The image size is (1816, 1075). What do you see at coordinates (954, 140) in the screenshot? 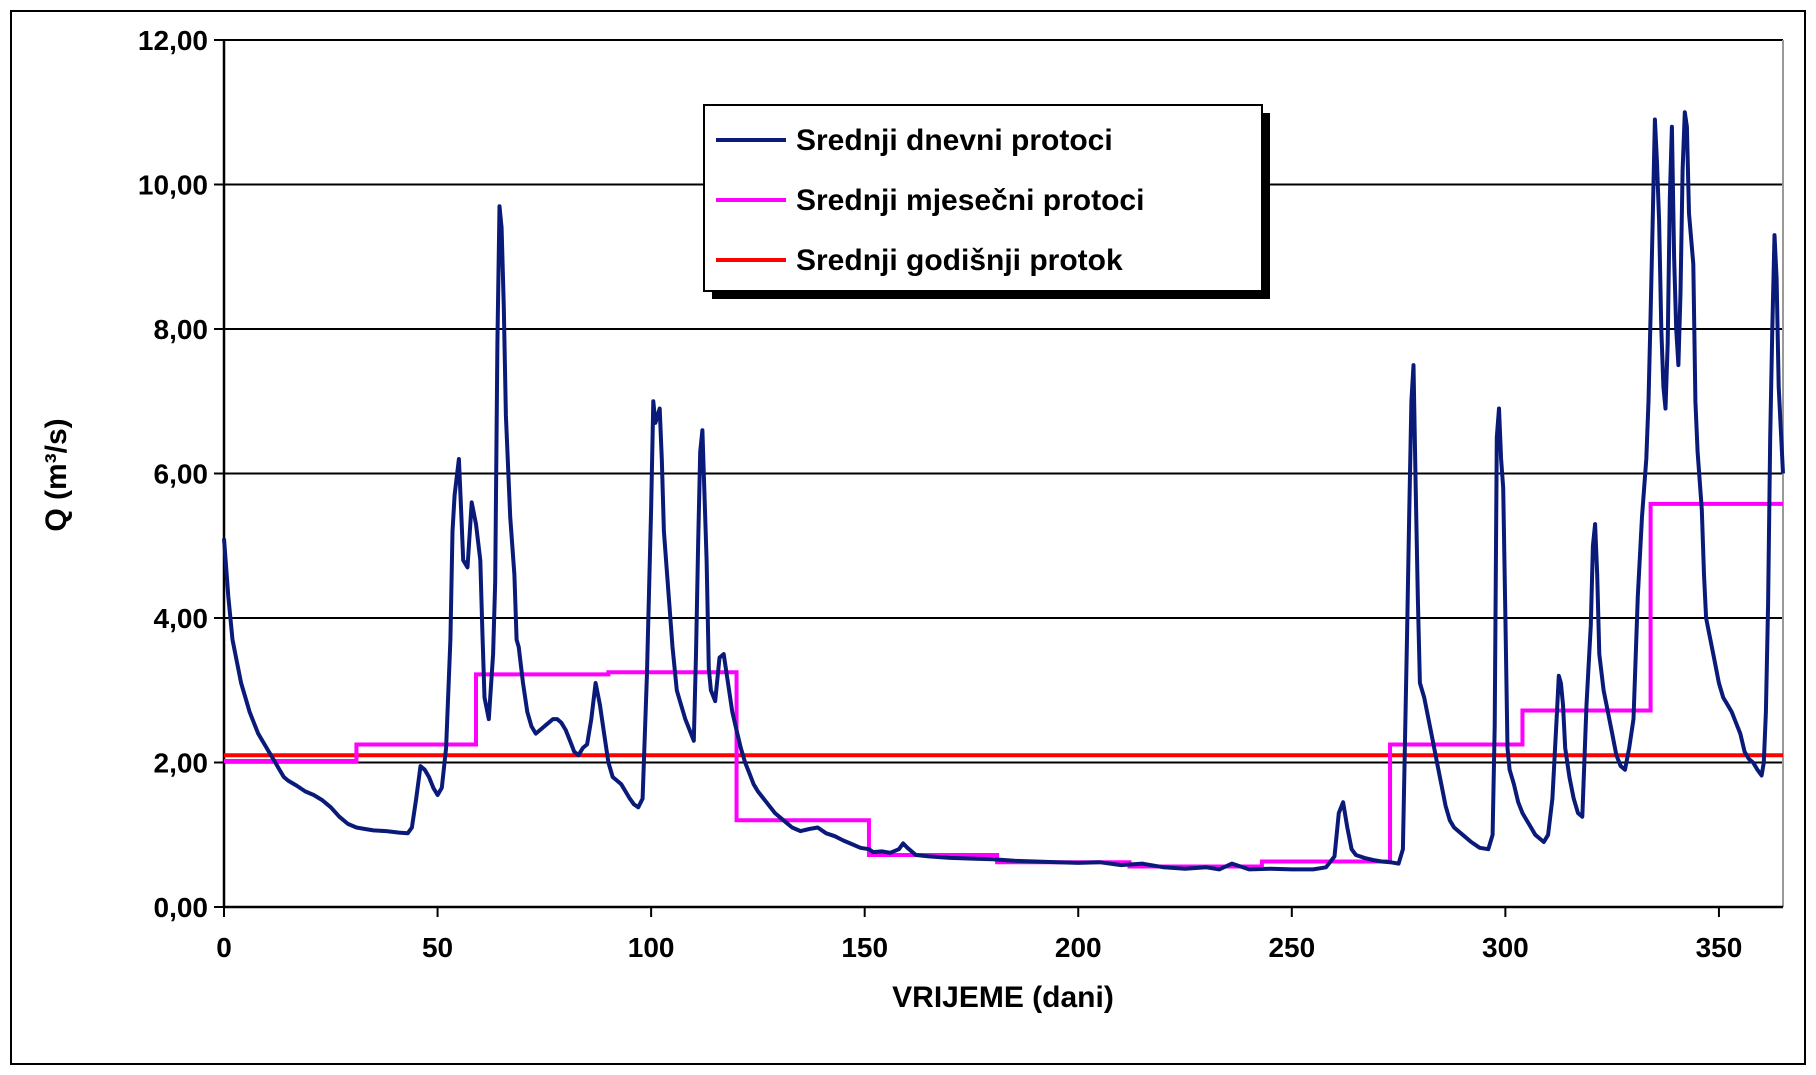
I see `legend-label-daily: Srednji dnevni protoci` at bounding box center [954, 140].